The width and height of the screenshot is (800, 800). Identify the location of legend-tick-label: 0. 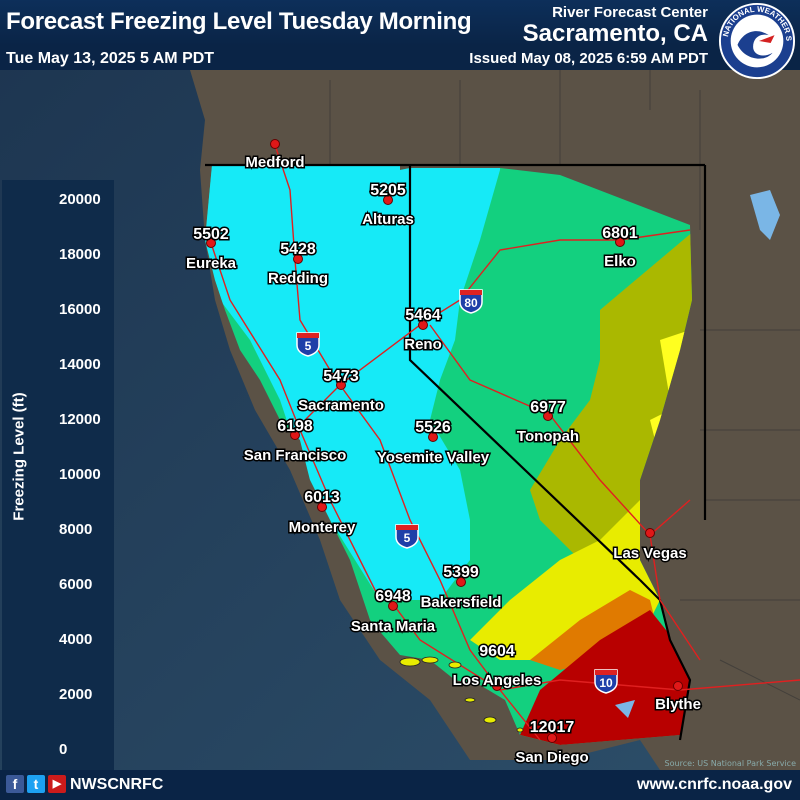
(63, 749).